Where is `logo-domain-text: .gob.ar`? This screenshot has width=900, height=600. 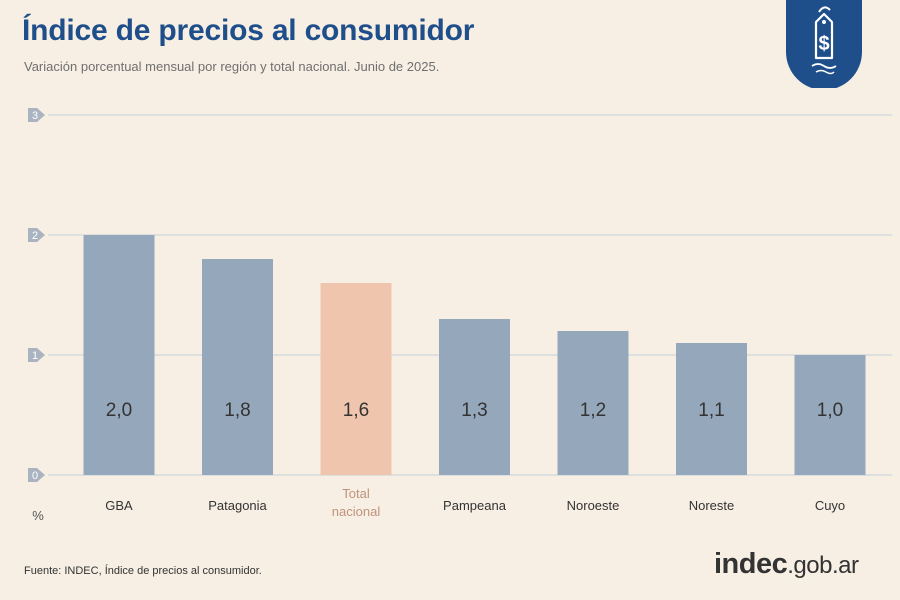 logo-domain-text: .gob.ar is located at coordinates (823, 565).